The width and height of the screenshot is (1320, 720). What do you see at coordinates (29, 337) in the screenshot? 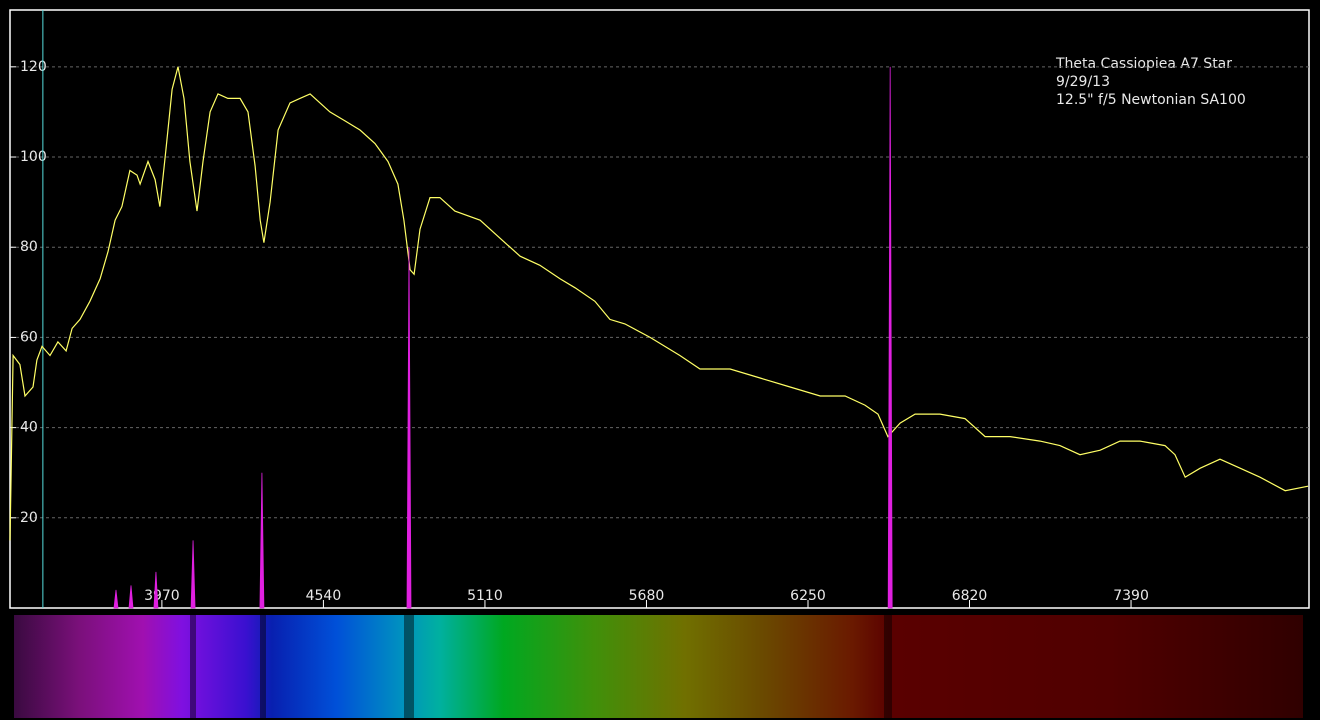
I see `y-tick-label: 60` at bounding box center [29, 337].